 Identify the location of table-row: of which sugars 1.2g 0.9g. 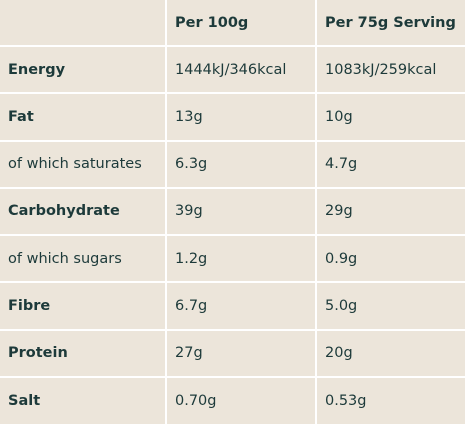
(232, 259).